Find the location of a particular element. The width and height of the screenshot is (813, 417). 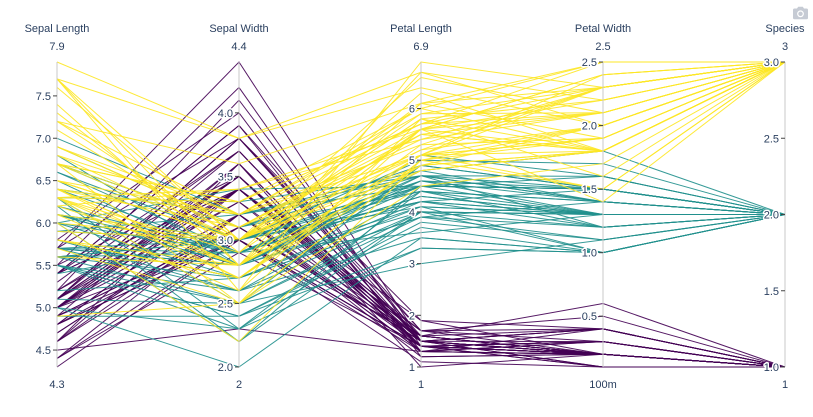

tick-label: 7.5 is located at coordinates (43, 97).